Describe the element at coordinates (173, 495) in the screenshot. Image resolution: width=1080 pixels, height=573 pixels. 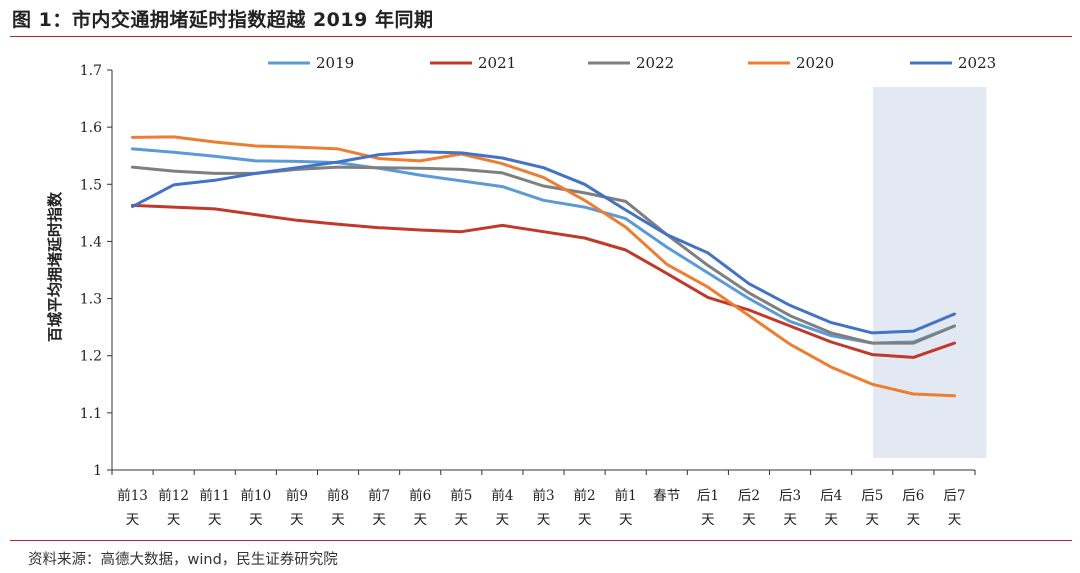
I see `x-tick-label: 前12` at that location.